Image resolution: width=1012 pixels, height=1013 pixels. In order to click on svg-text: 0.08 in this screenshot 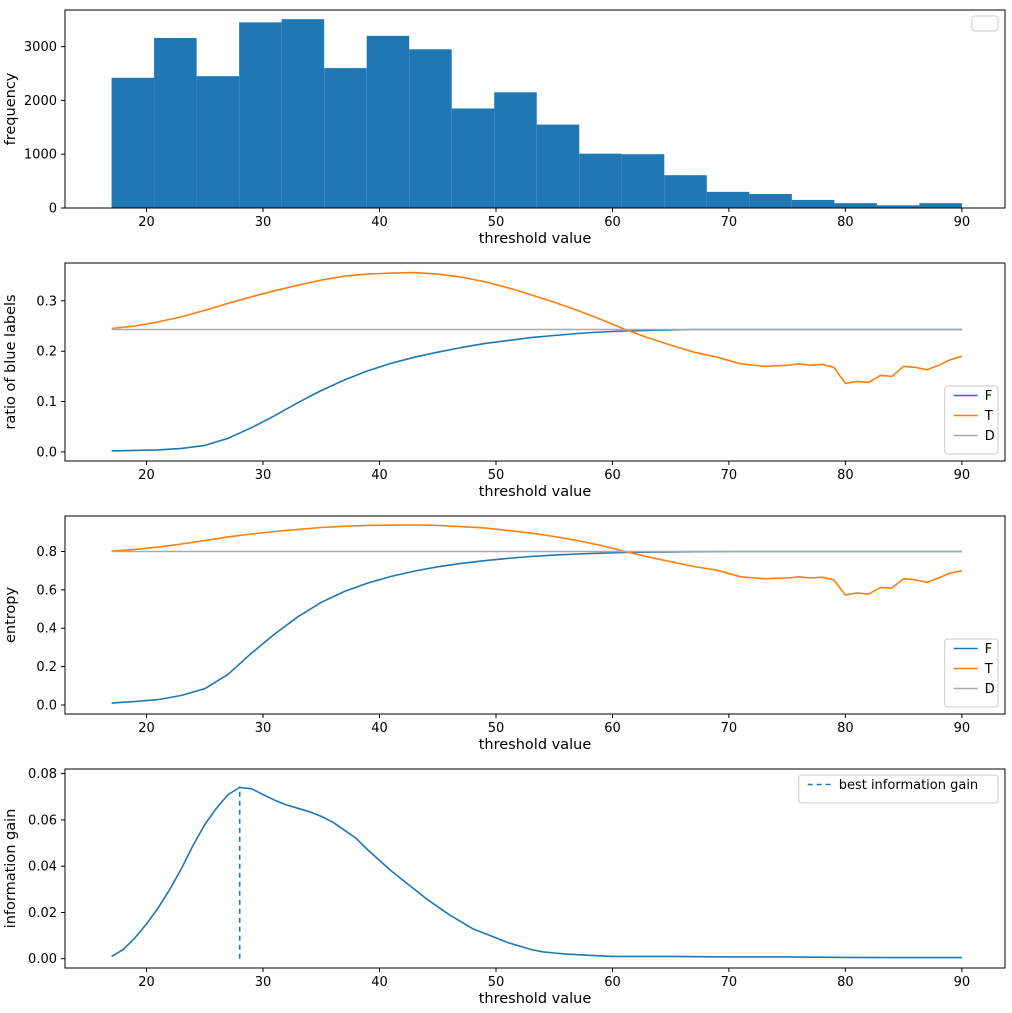, I will do `click(42, 774)`.